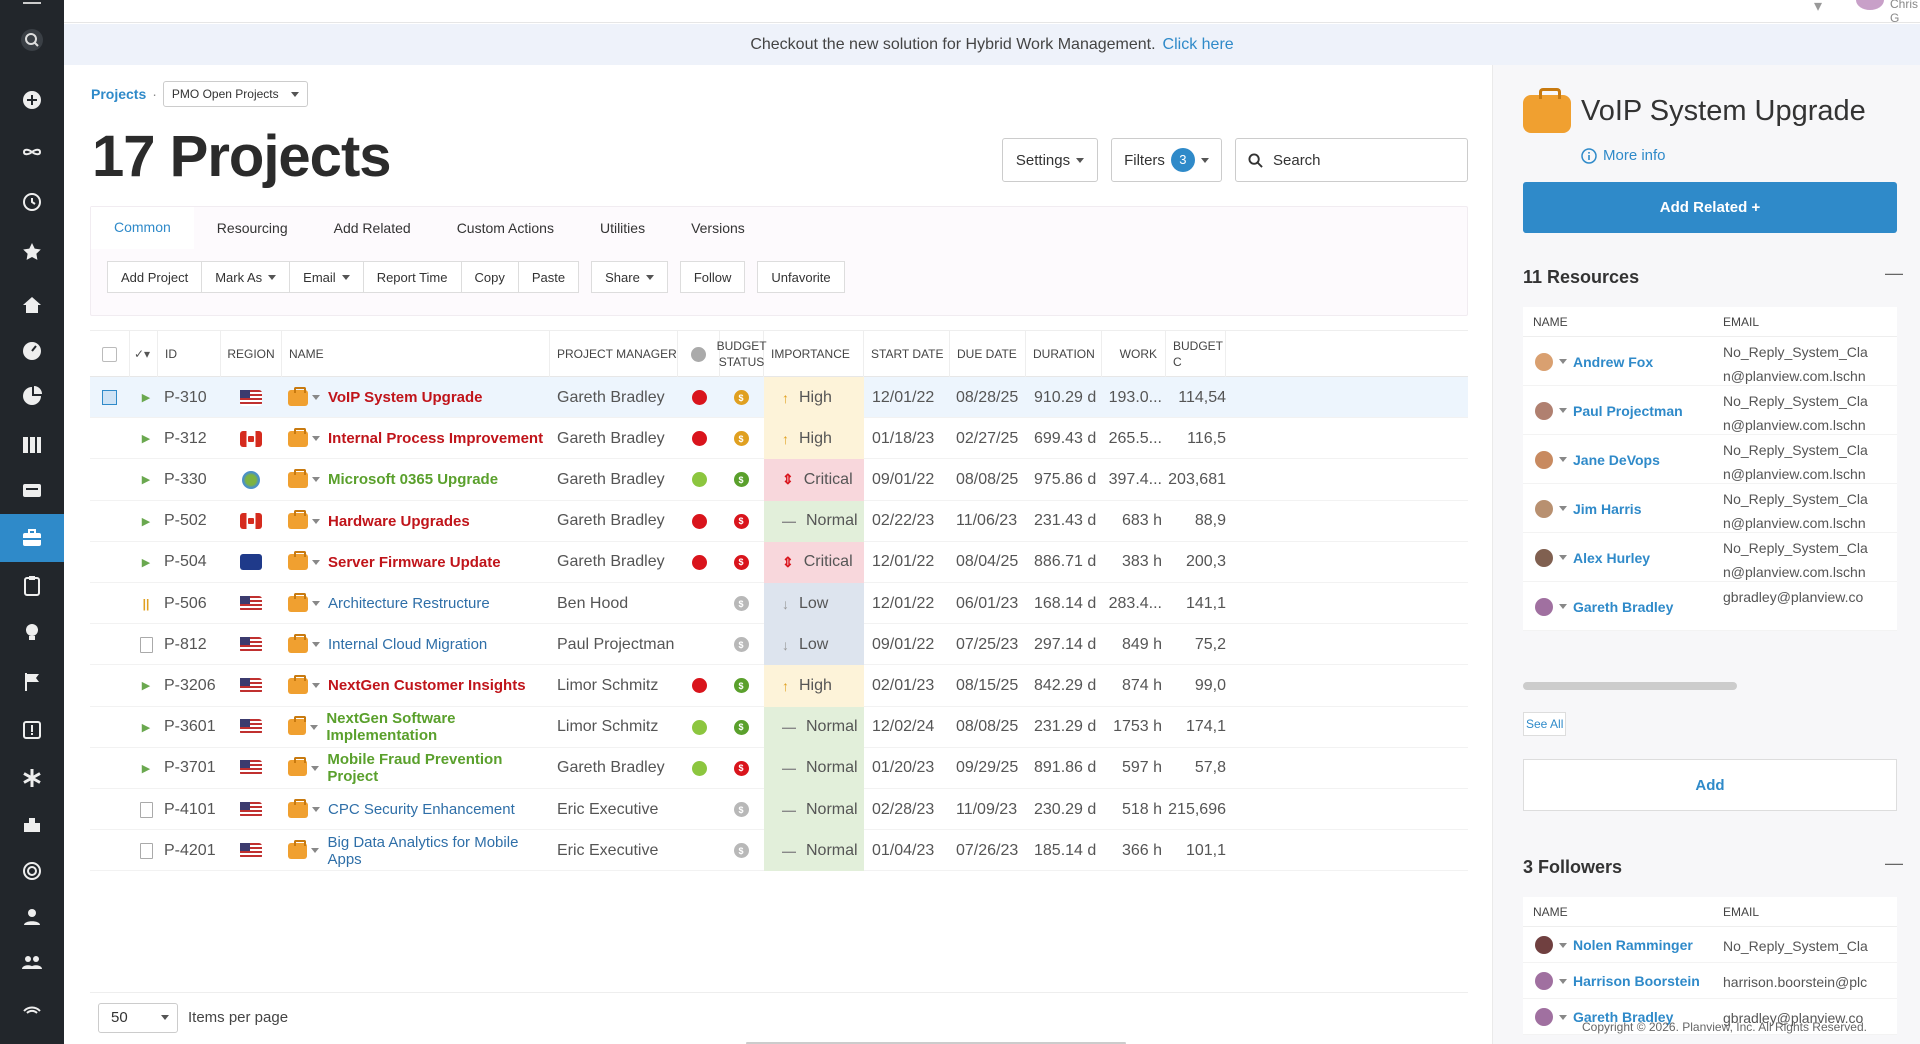 The width and height of the screenshot is (1920, 1044). What do you see at coordinates (1050, 160) in the screenshot?
I see `settings-button: Settings` at bounding box center [1050, 160].